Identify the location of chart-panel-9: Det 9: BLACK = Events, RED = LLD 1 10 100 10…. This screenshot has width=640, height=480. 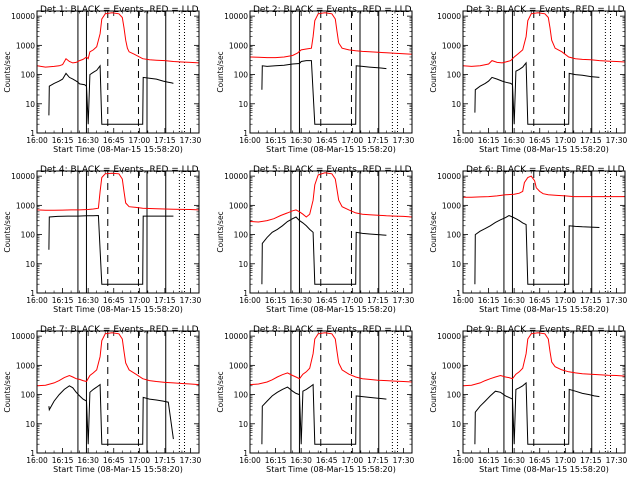
(528, 399).